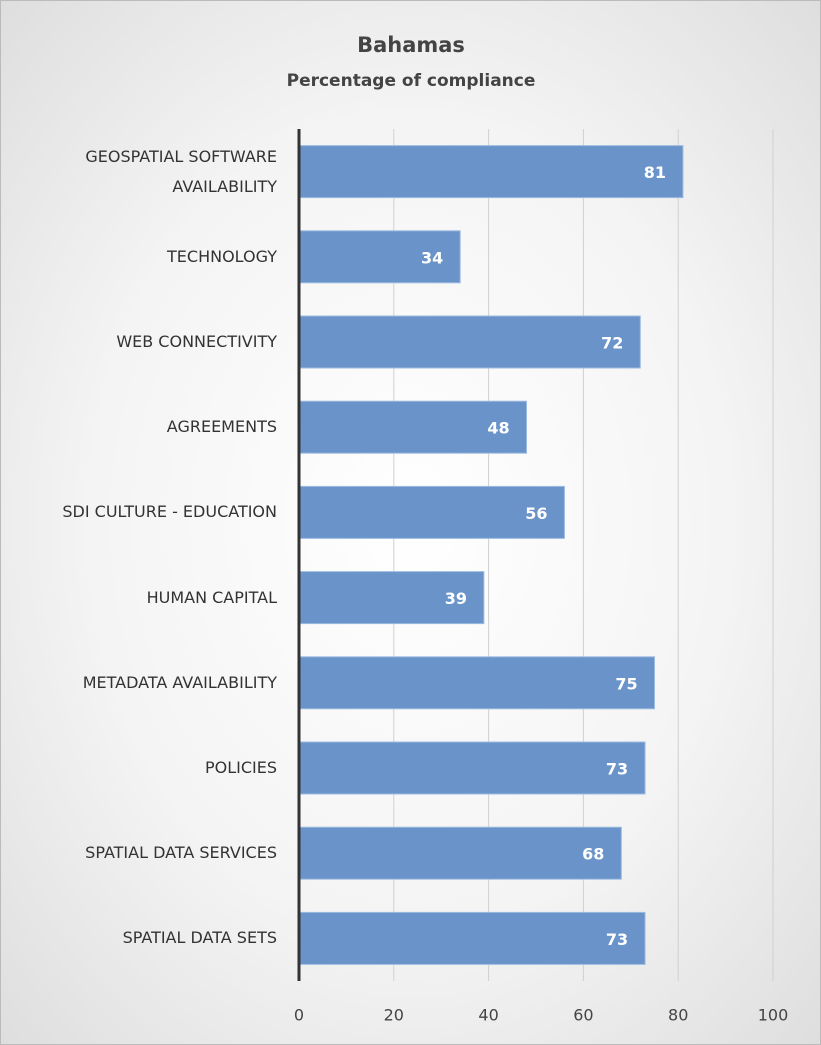 The width and height of the screenshot is (821, 1045). Describe the element at coordinates (655, 172) in the screenshot. I see `data-label: 81` at that location.